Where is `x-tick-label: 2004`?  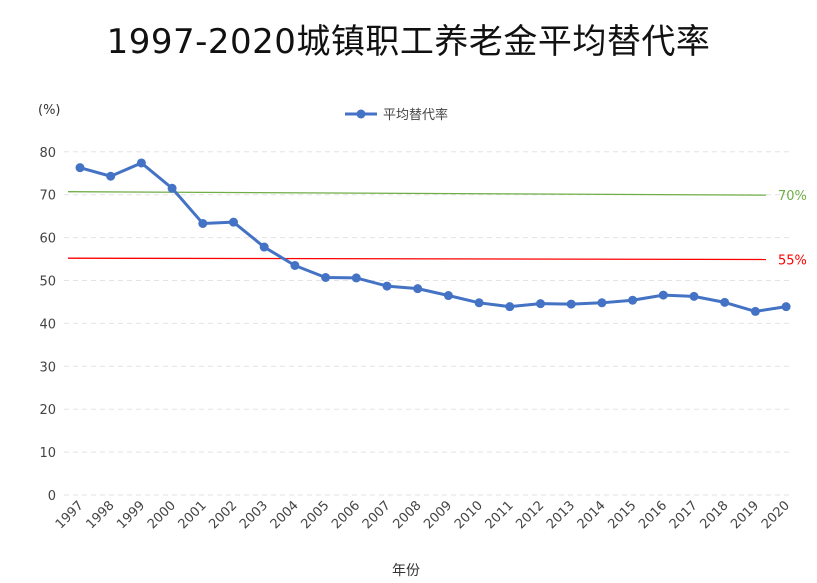
x-tick-label: 2004 is located at coordinates (285, 515).